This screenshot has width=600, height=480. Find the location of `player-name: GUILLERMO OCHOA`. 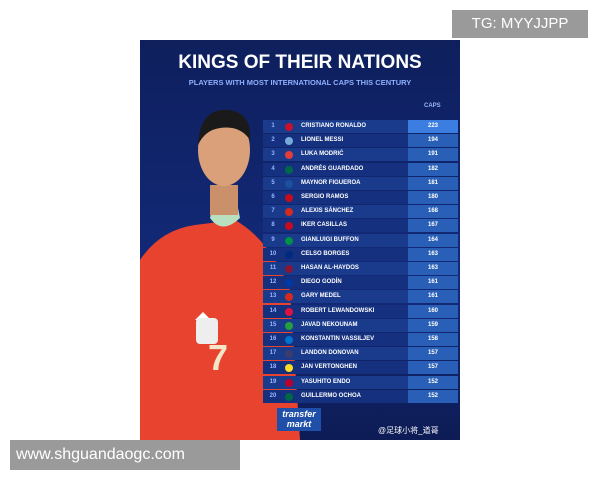

player-name: GUILLERMO OCHOA is located at coordinates (331, 395).